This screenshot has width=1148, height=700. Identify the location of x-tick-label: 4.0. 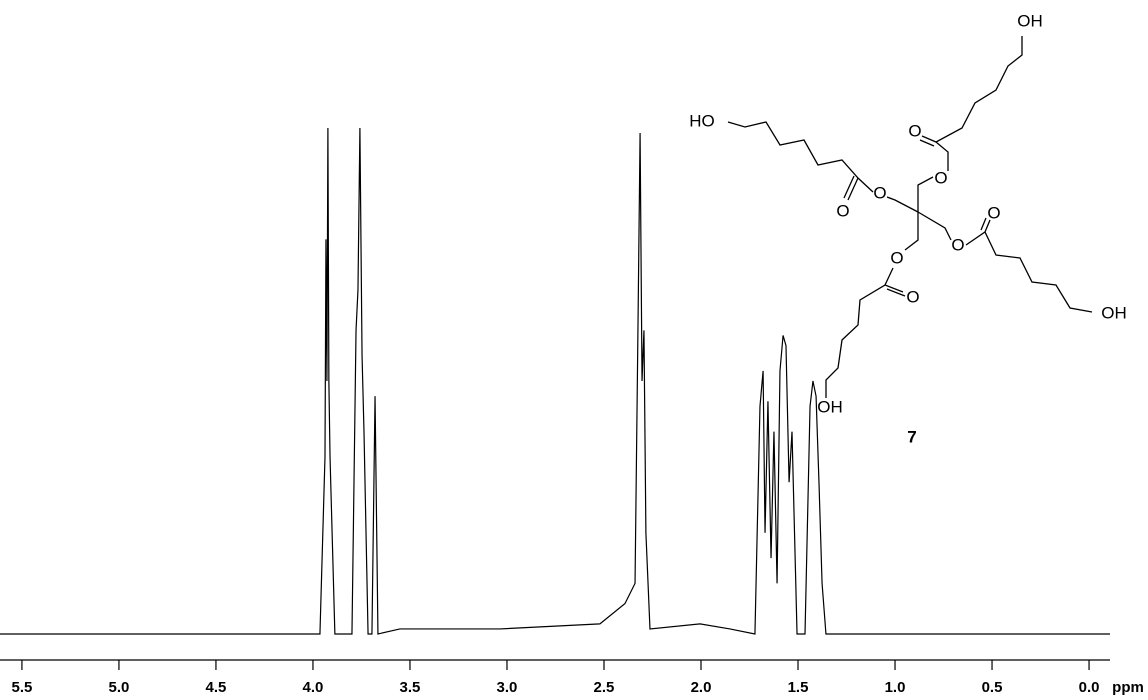
(313, 687).